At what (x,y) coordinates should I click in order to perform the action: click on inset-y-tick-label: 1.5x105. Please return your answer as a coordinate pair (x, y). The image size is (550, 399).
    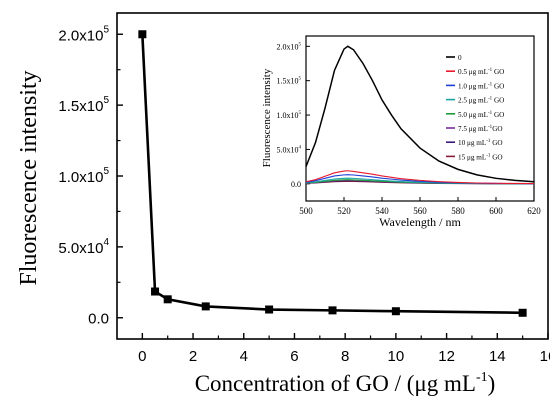
    Looking at the image, I should click on (289, 81).